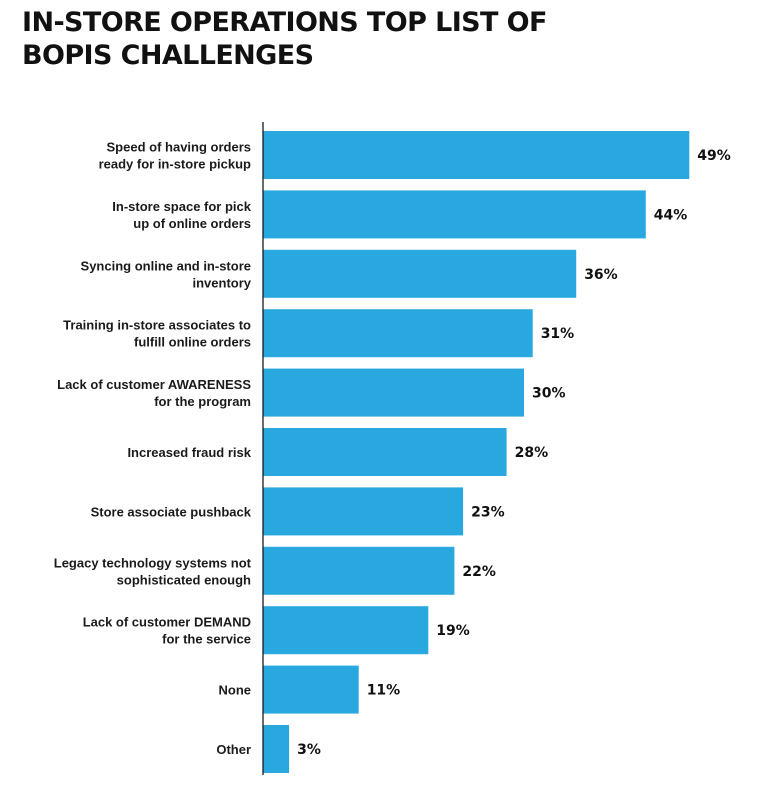  What do you see at coordinates (233, 749) in the screenshot?
I see `category-label: Other` at bounding box center [233, 749].